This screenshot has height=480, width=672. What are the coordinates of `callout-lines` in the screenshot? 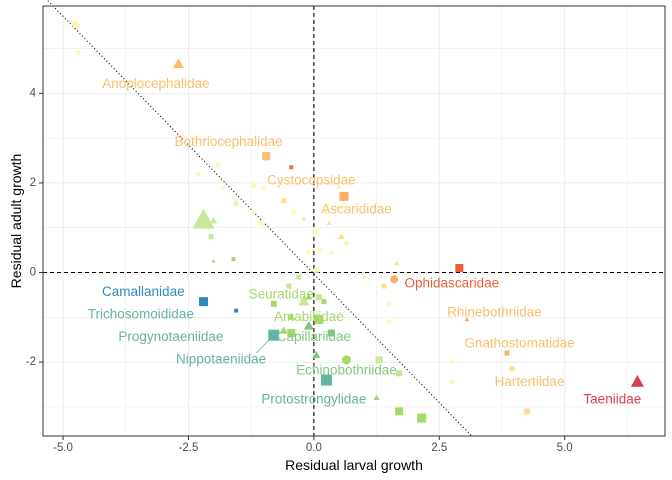 It's located at (265, 344).